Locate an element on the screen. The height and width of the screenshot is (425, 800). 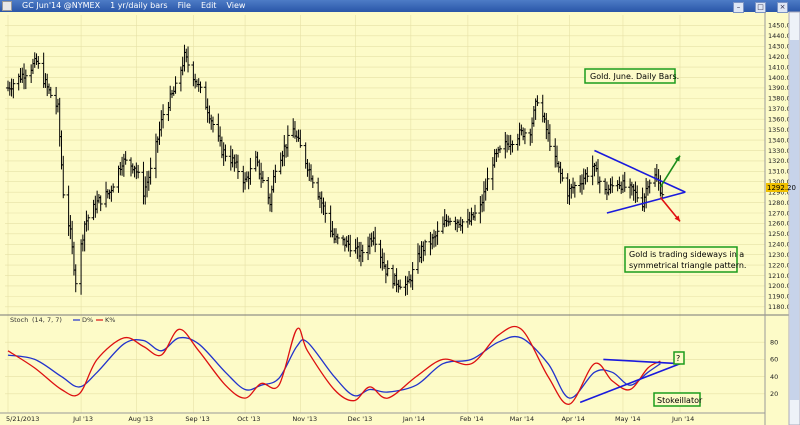
stoch-triangle-lower-line is located at coordinates (630, 383).